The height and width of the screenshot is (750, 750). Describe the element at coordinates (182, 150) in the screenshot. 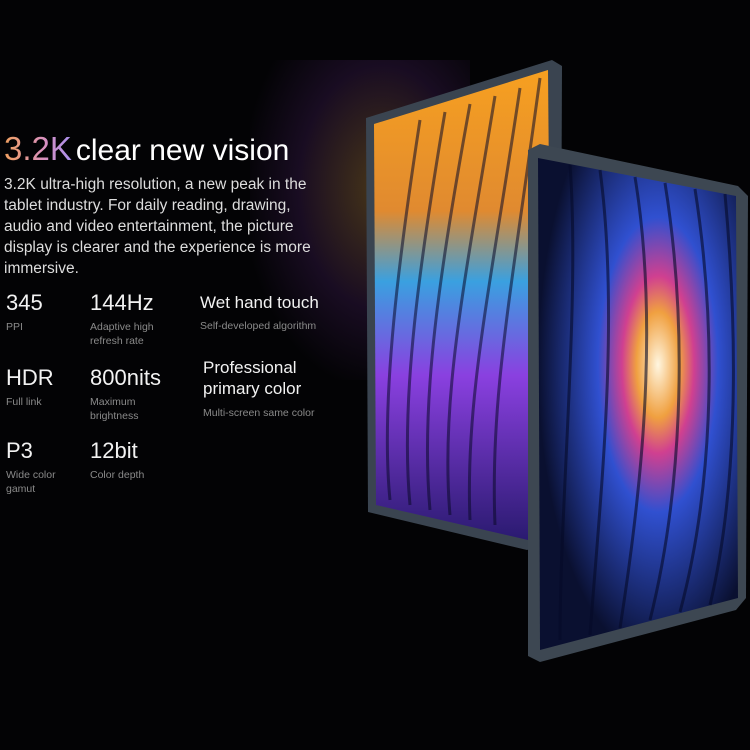

I see `headline-text: clear new vision` at that location.